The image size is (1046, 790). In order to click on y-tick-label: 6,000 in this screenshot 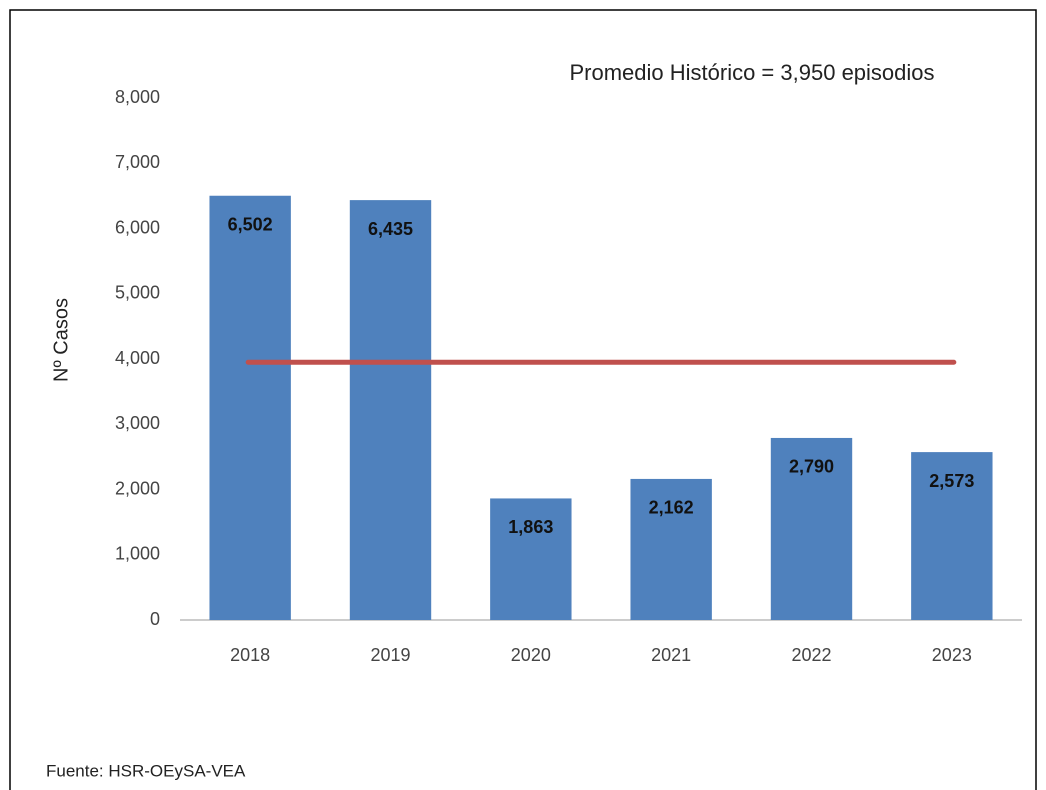, I will do `click(137, 227)`.